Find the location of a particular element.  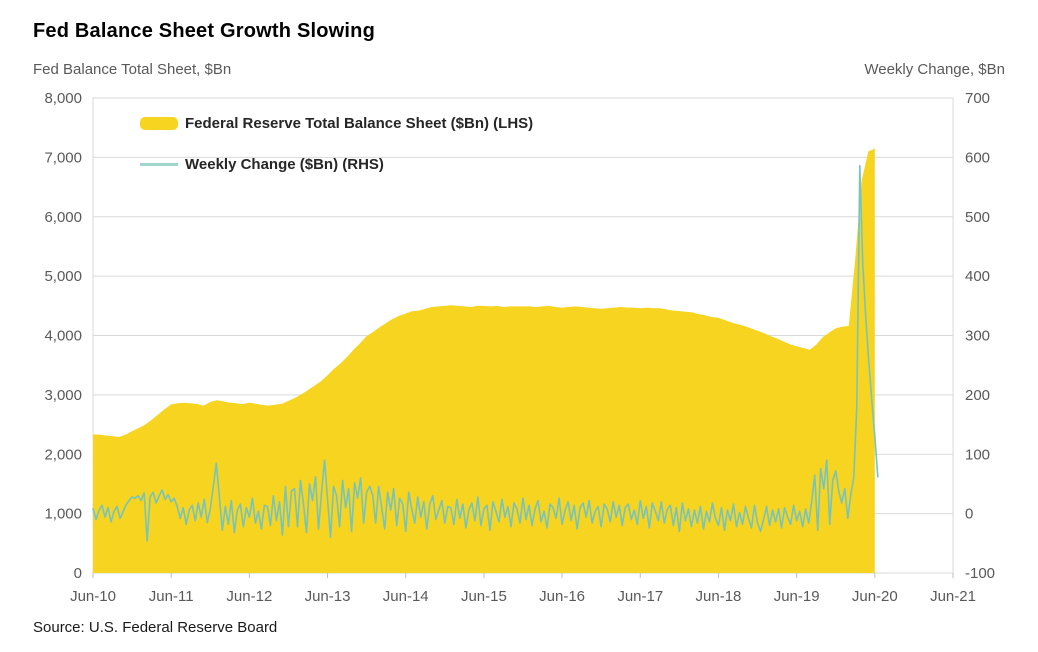

left-axis-tick-label: 7,000 is located at coordinates (63, 157).